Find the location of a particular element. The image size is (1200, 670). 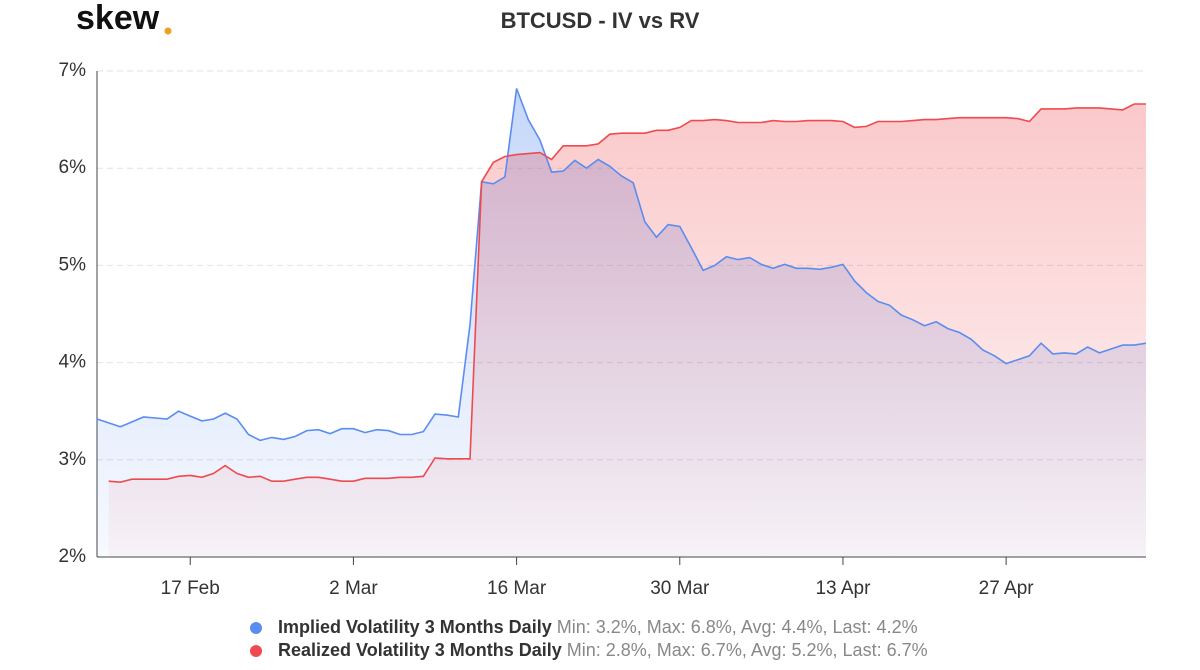

y-tick-label: 7% is located at coordinates (73, 70).